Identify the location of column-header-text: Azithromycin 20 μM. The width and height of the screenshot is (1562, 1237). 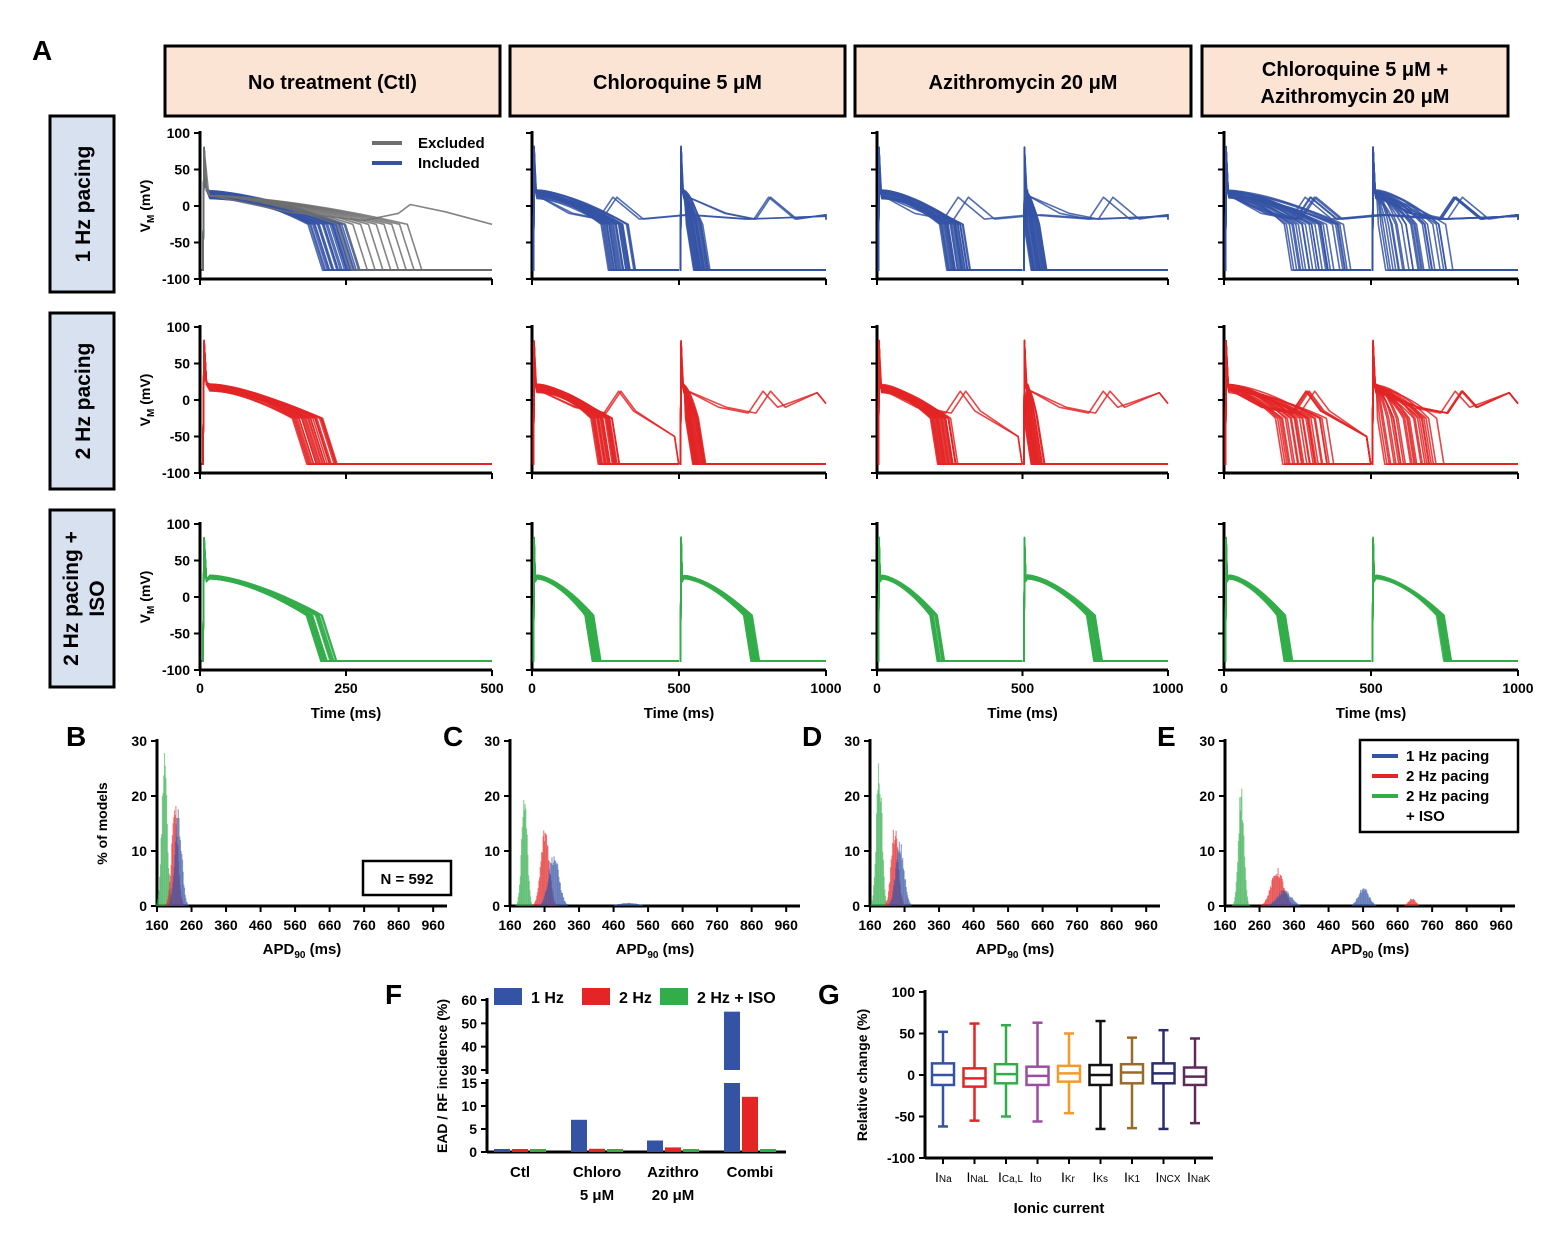
(1355, 97).